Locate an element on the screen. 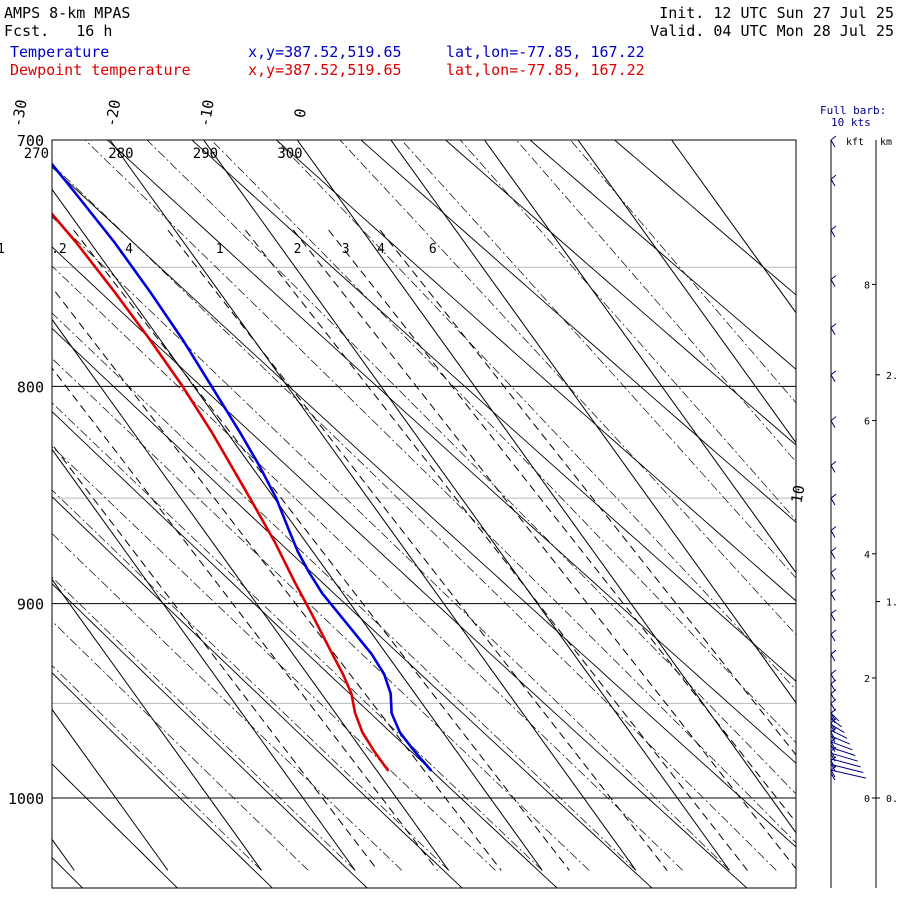 The height and width of the screenshot is (900, 900). dewpoint-latlon: lat,lon=-77.85, 167.22 is located at coordinates (545, 70).